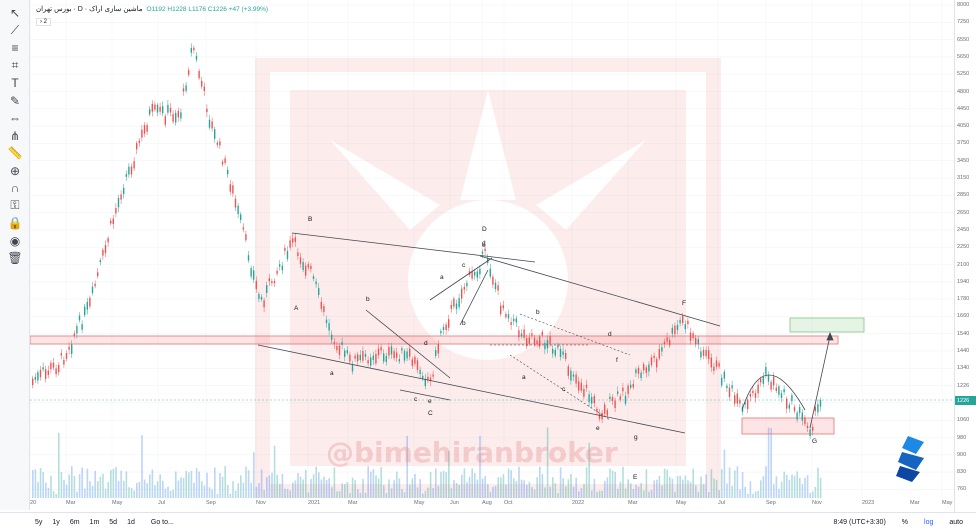 The height and width of the screenshot is (532, 976). I want to click on wave-label: f, so click(617, 360).